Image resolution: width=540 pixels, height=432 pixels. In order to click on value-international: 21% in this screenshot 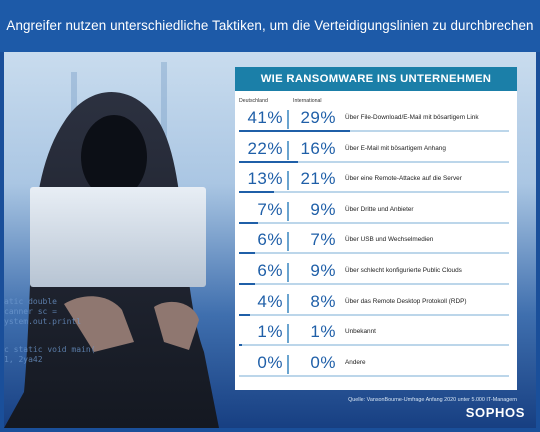, I will do `click(318, 179)`.